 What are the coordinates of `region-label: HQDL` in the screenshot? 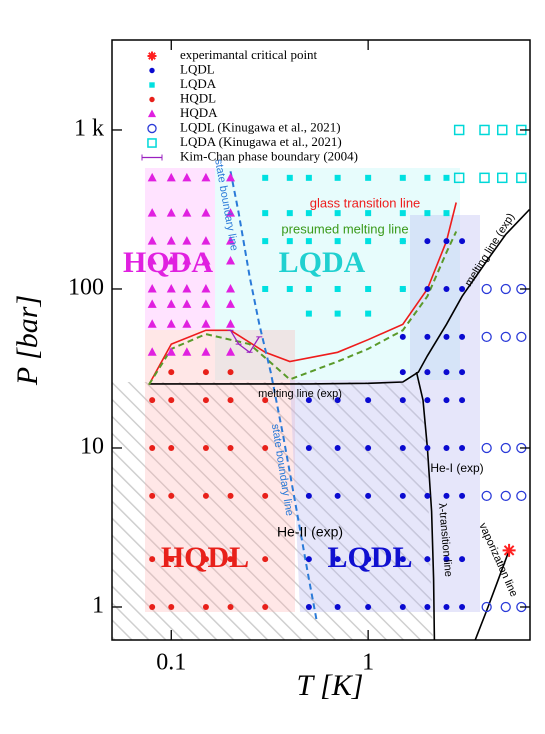 It's located at (205, 557).